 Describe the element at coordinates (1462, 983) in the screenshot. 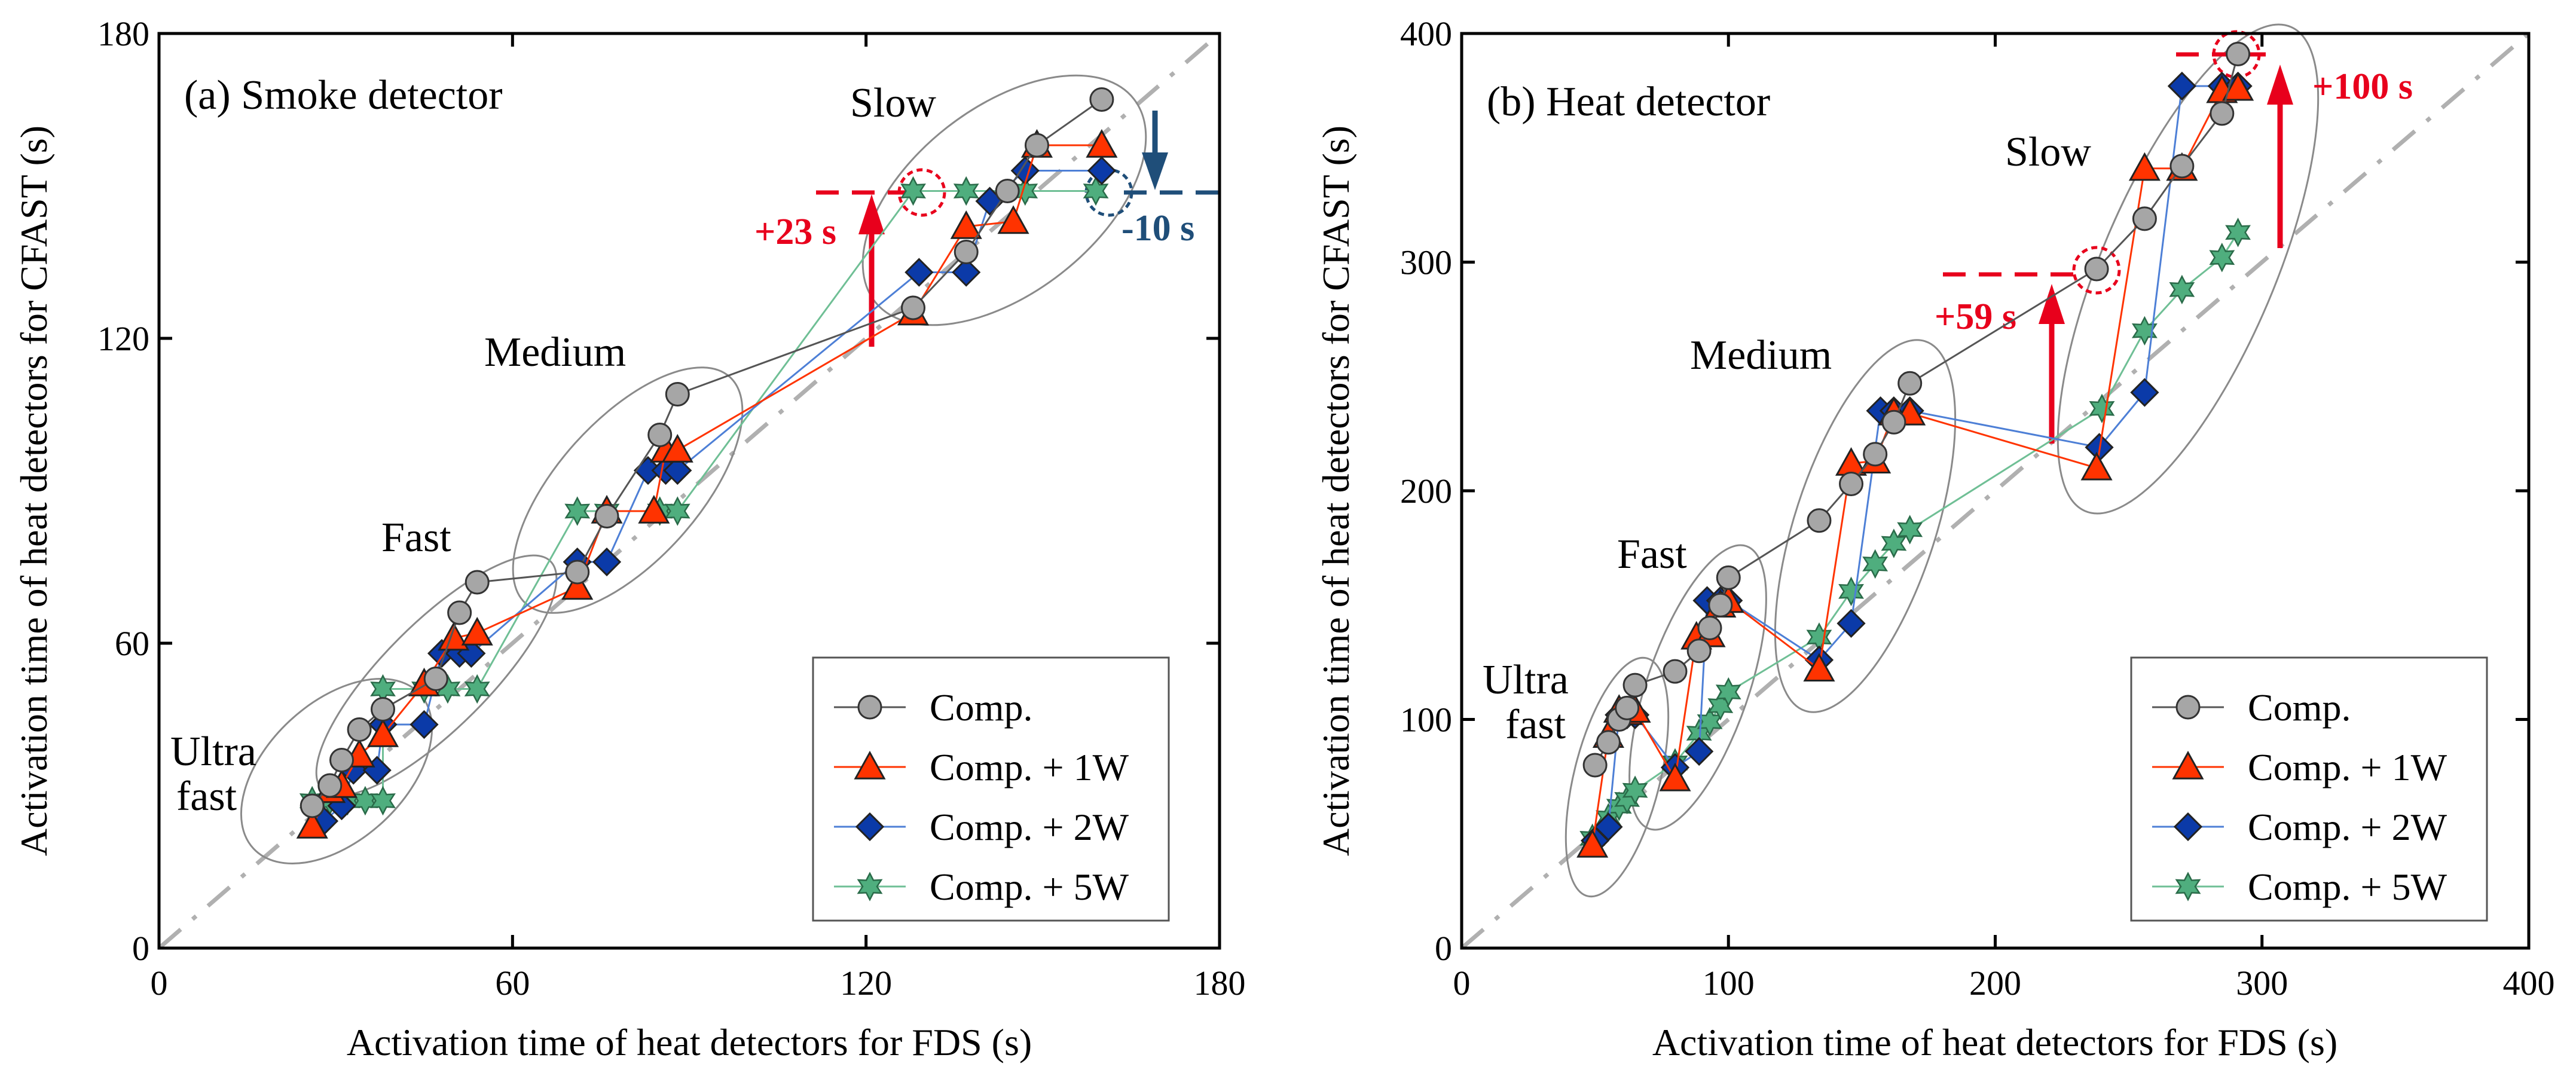

I see `x-tick-label: 0` at that location.